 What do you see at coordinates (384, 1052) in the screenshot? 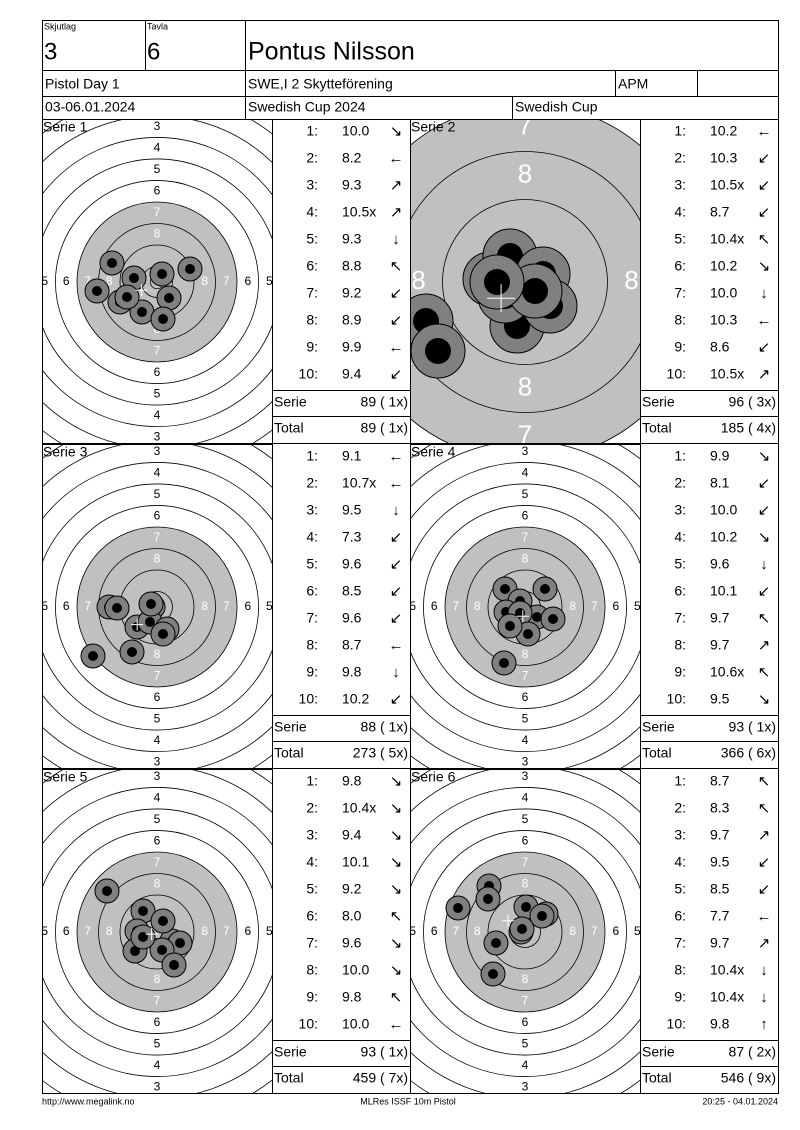
I see `serie-total: 93 ( 1x)` at bounding box center [384, 1052].